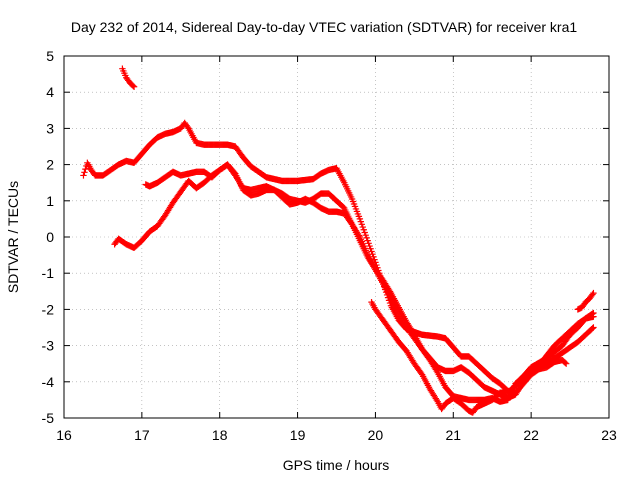  Describe the element at coordinates (48, 382) in the screenshot. I see `y-tick-label: -4` at that location.